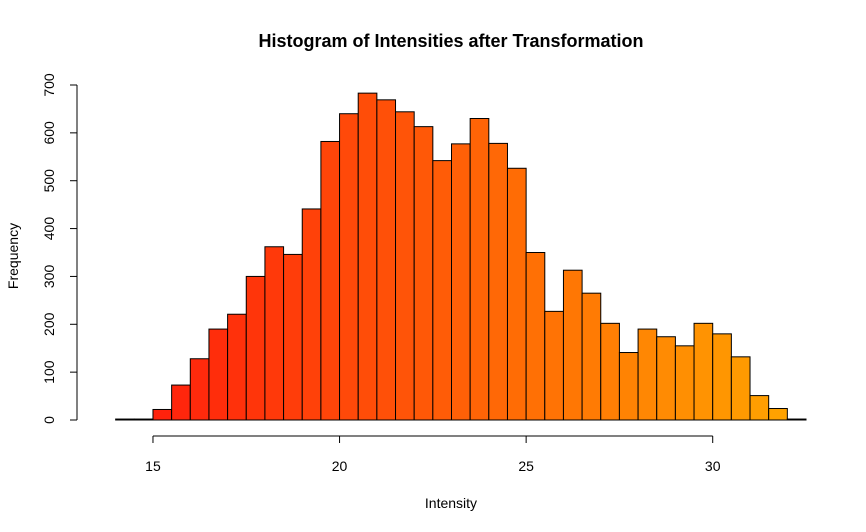 The image size is (866, 532). Describe the element at coordinates (49, 420) in the screenshot. I see `y-tick-label: 0` at that location.